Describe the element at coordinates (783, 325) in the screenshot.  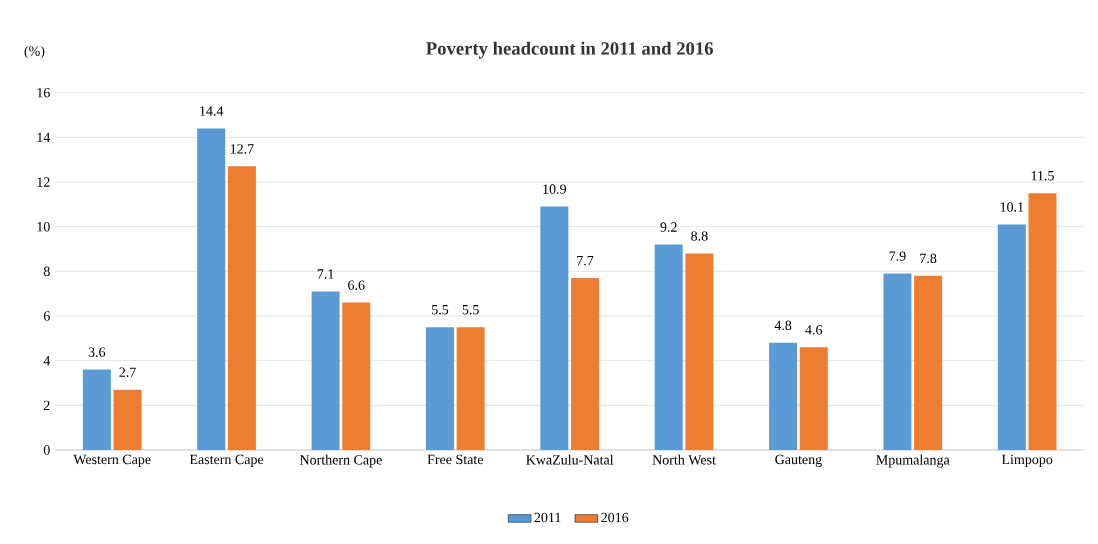
I see `data-label: 4.8` at that location.